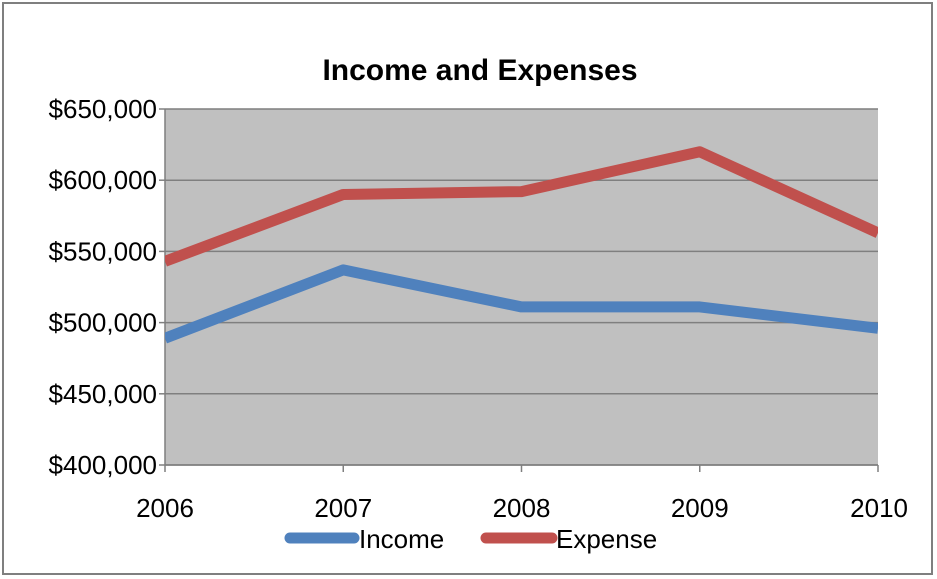  Describe the element at coordinates (479, 70) in the screenshot. I see `chart-title: Income and Expenses` at that location.